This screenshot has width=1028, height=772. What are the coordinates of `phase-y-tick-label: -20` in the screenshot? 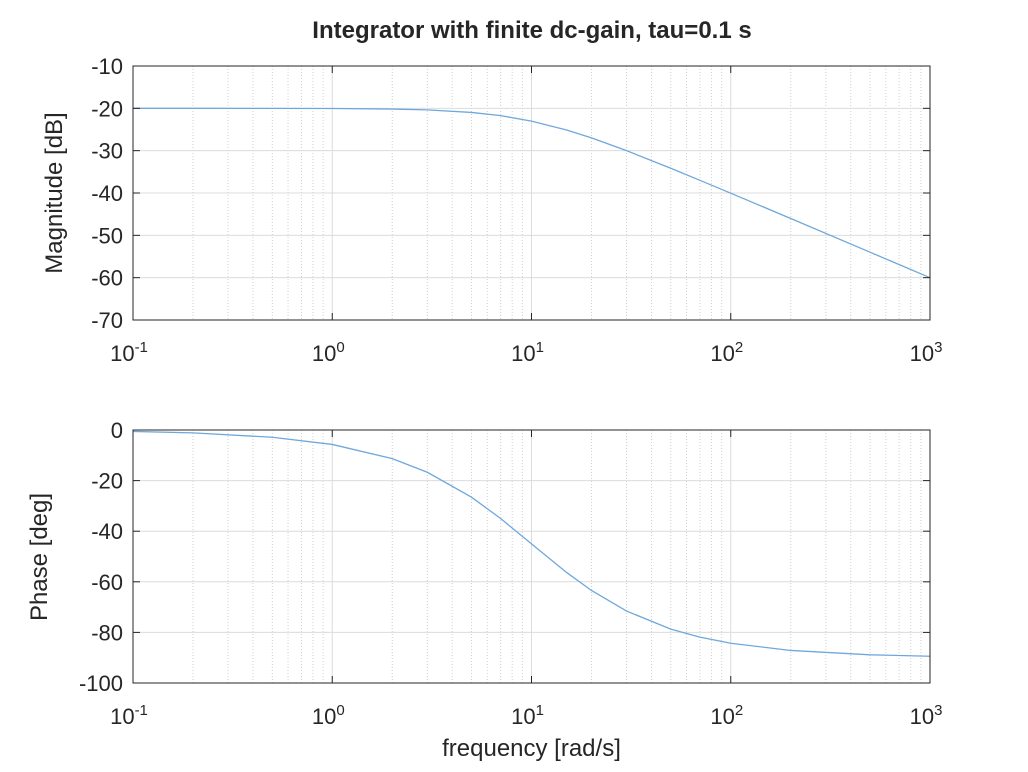 It's located at (107, 481).